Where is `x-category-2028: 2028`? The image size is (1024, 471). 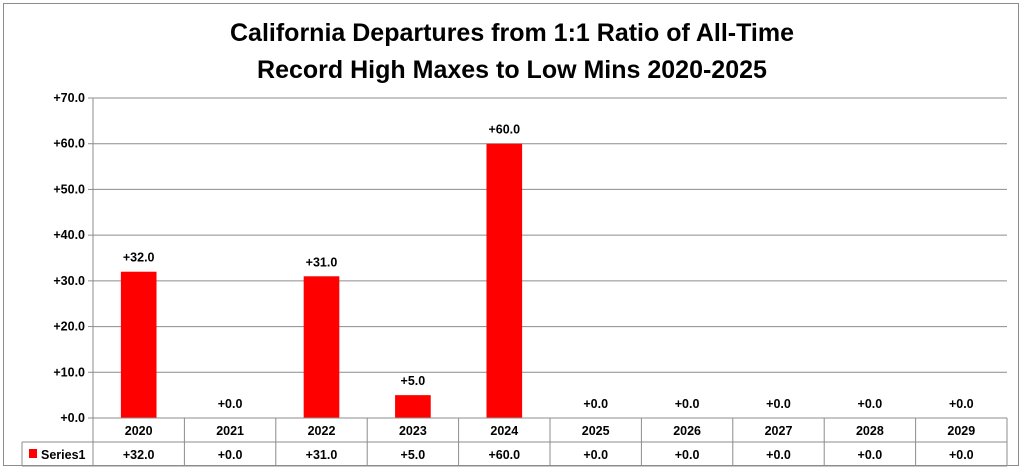
x-category-2028: 2028 is located at coordinates (870, 431).